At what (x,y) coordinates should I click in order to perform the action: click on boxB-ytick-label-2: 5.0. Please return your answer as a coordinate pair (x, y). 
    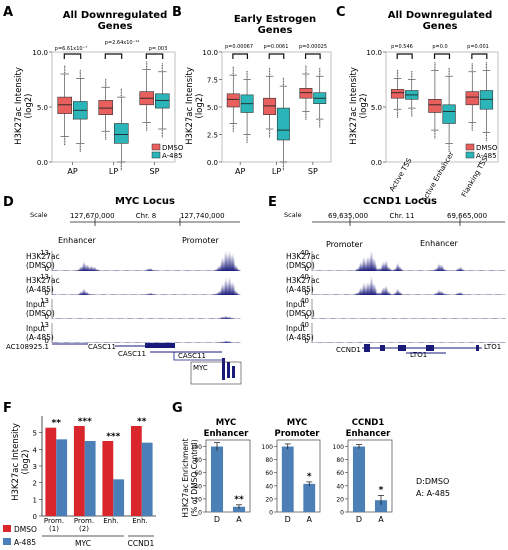
    Looking at the image, I should click on (212, 108).